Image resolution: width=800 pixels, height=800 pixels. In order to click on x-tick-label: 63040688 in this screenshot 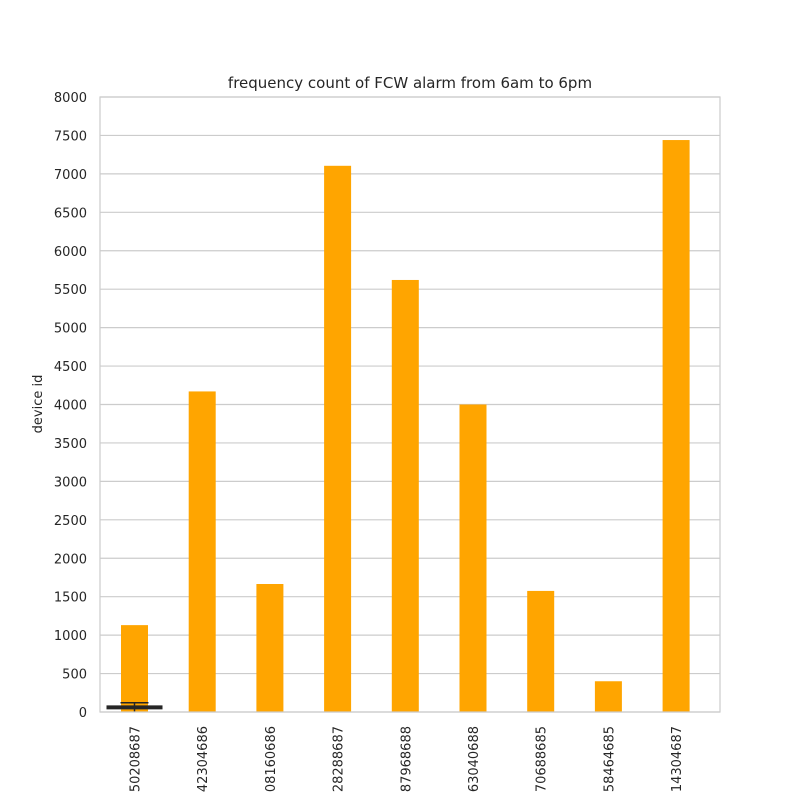, I will do `click(474, 759)`.